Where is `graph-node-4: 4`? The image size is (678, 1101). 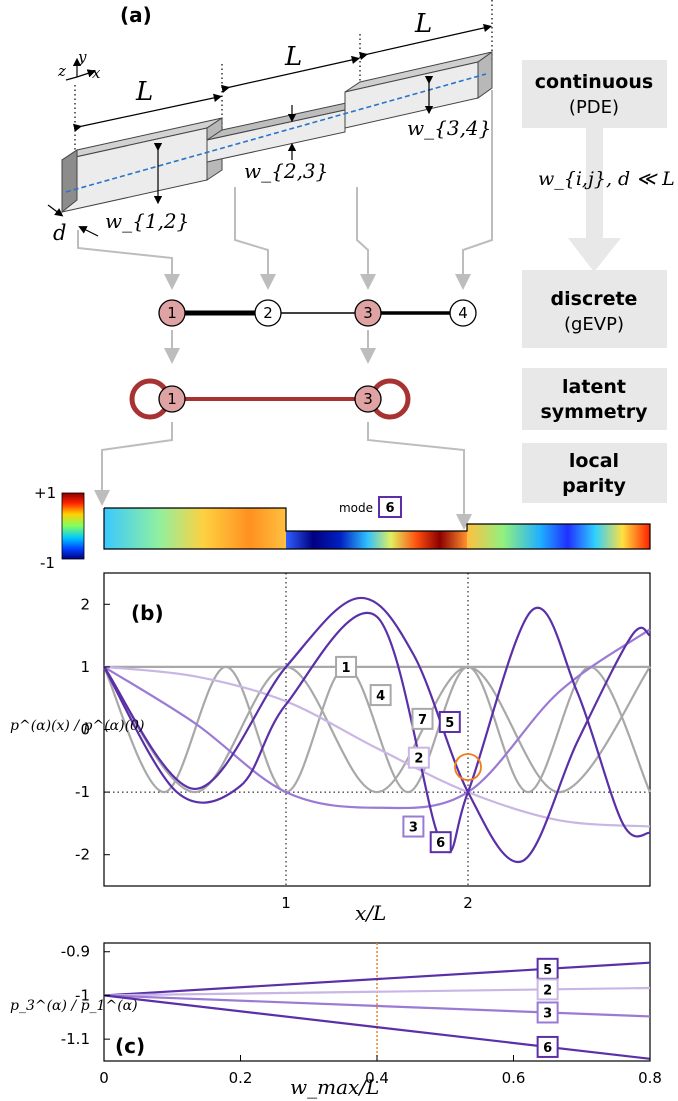
graph-node-4: 4 is located at coordinates (463, 313).